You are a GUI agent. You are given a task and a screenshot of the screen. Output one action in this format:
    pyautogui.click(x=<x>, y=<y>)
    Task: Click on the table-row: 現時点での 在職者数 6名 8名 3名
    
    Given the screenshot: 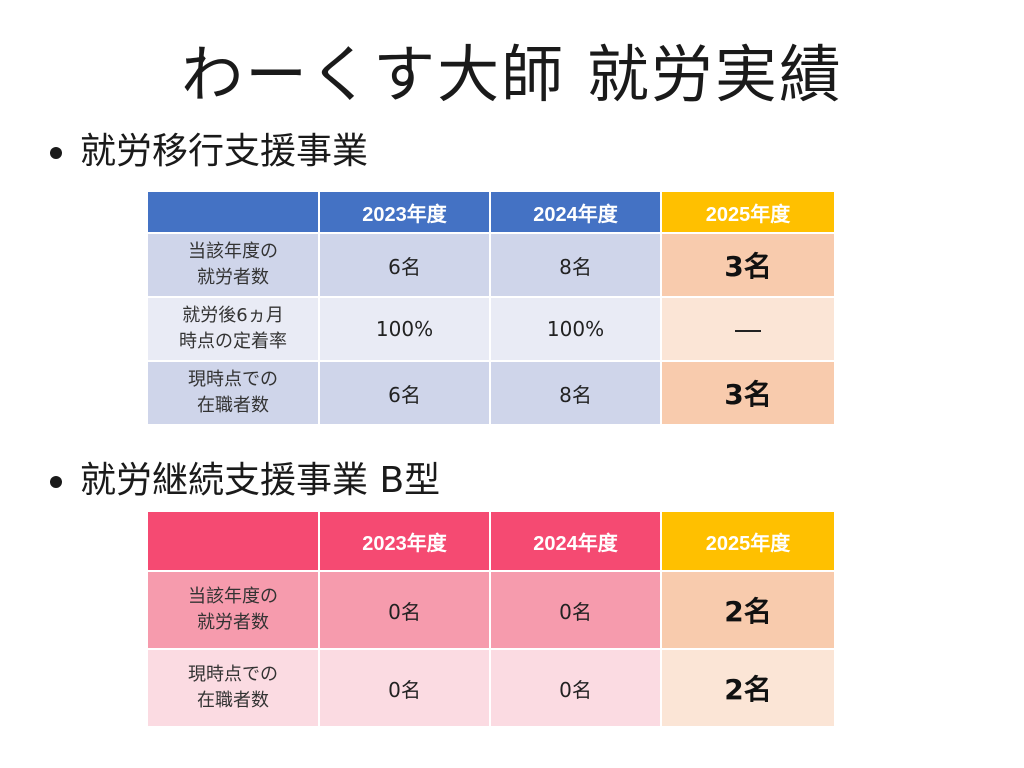 What is the action you would take?
    pyautogui.click(x=491, y=393)
    